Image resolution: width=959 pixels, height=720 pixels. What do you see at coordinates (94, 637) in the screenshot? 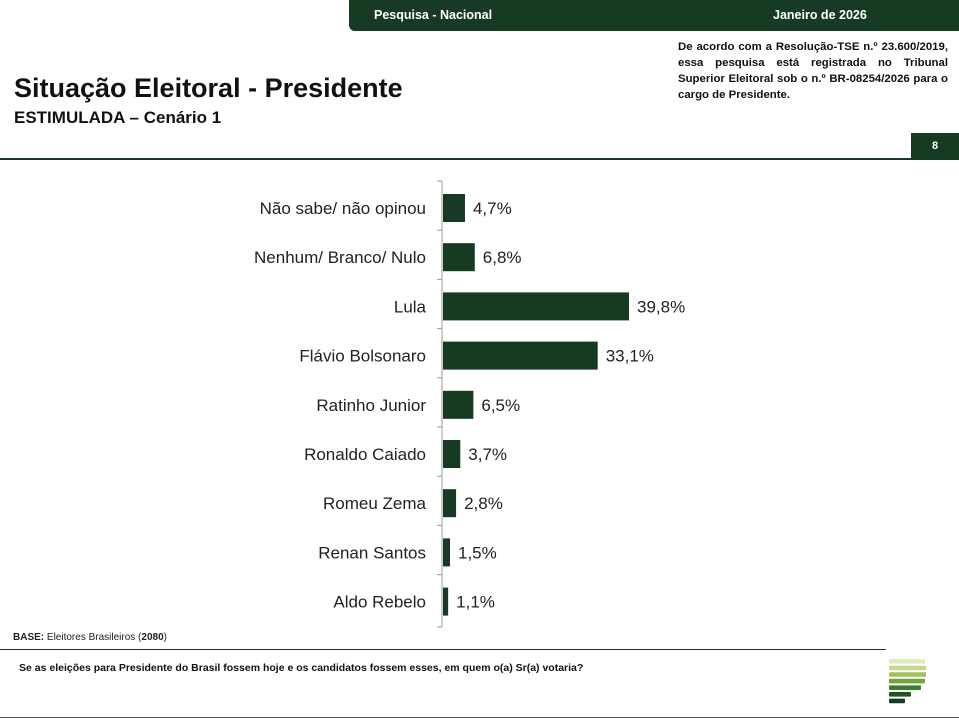
I see `base-text: Eleitores Brasileiros (` at bounding box center [94, 637].